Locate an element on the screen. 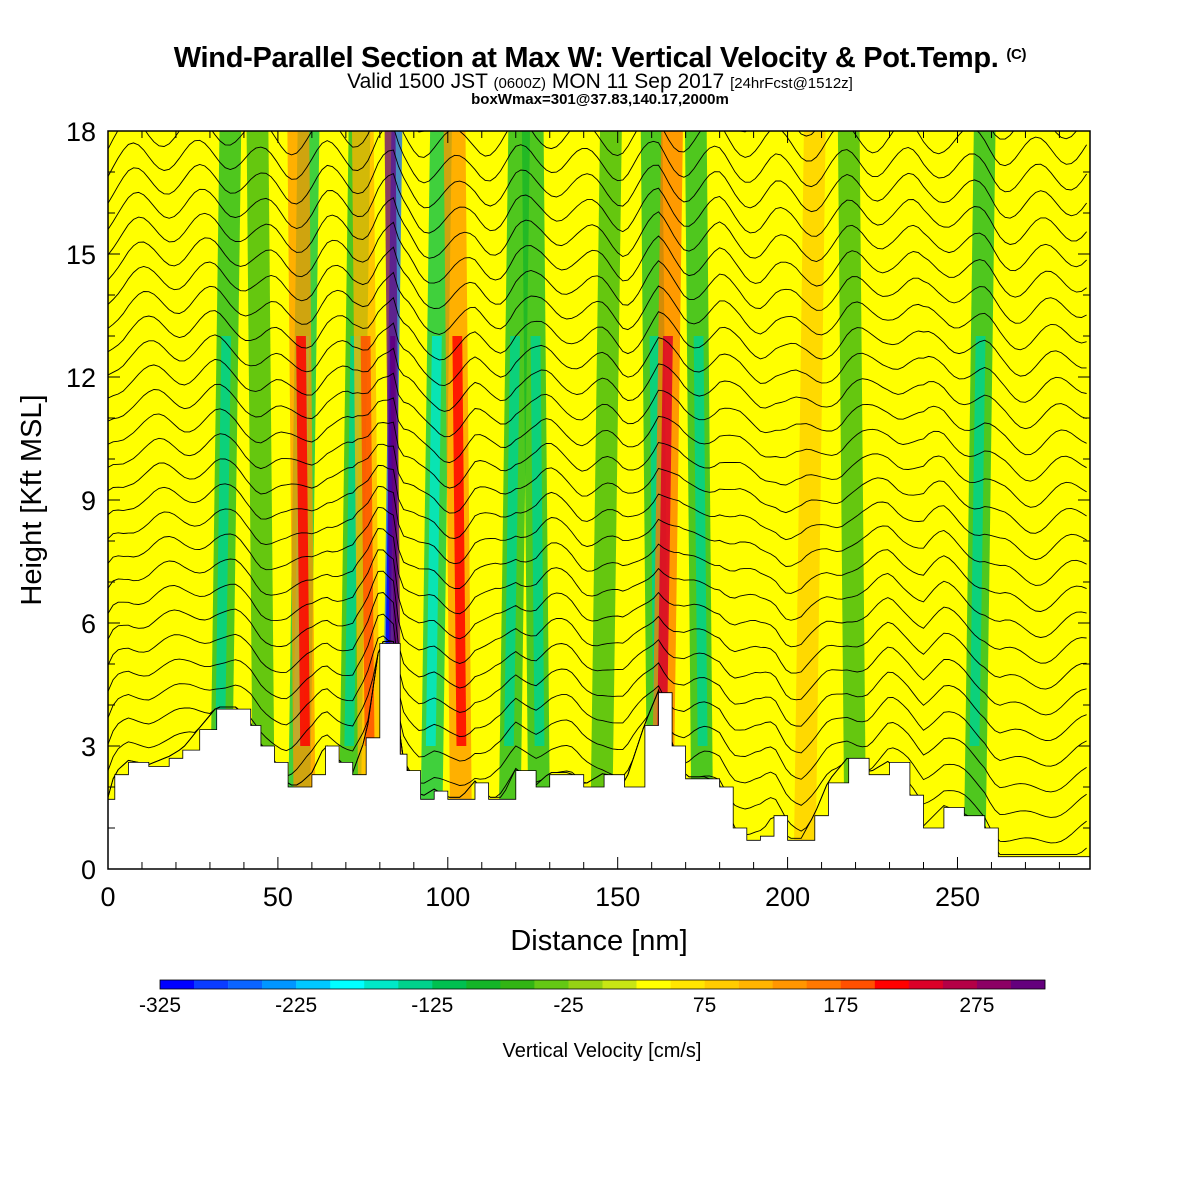  colorbar-label: Vertical Velocity [cm/s] is located at coordinates (602, 1051).